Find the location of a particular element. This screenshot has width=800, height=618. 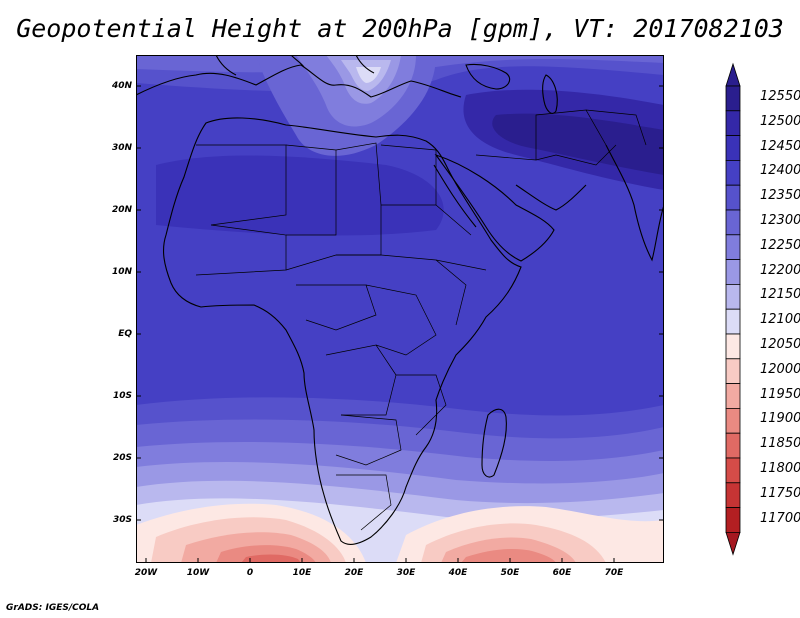

field-high-core is located at coordinates (578, 144).